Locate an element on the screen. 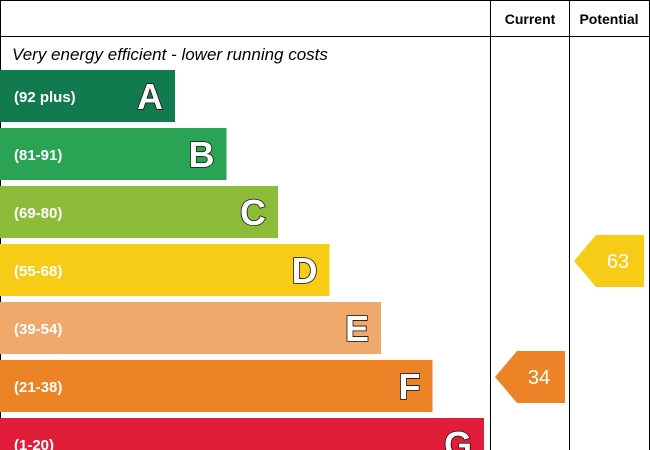 The width and height of the screenshot is (650, 450). current-column-header: Current is located at coordinates (530, 19).